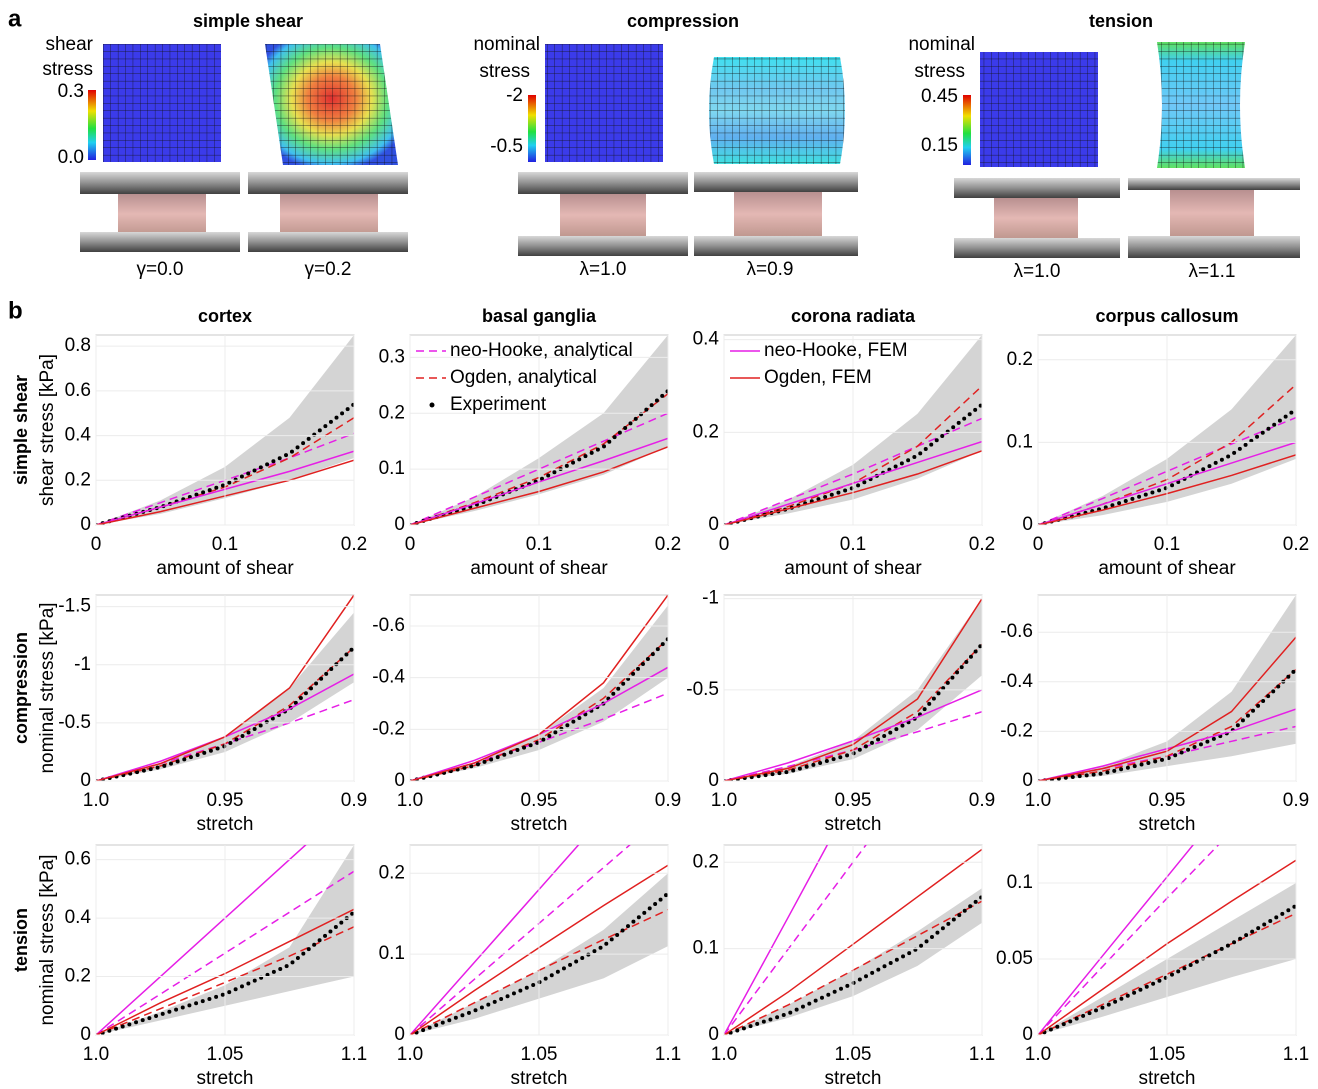 The image size is (1318, 1089). What do you see at coordinates (74, 606) in the screenshot?
I see `y-tick-label: -1.5` at bounding box center [74, 606].